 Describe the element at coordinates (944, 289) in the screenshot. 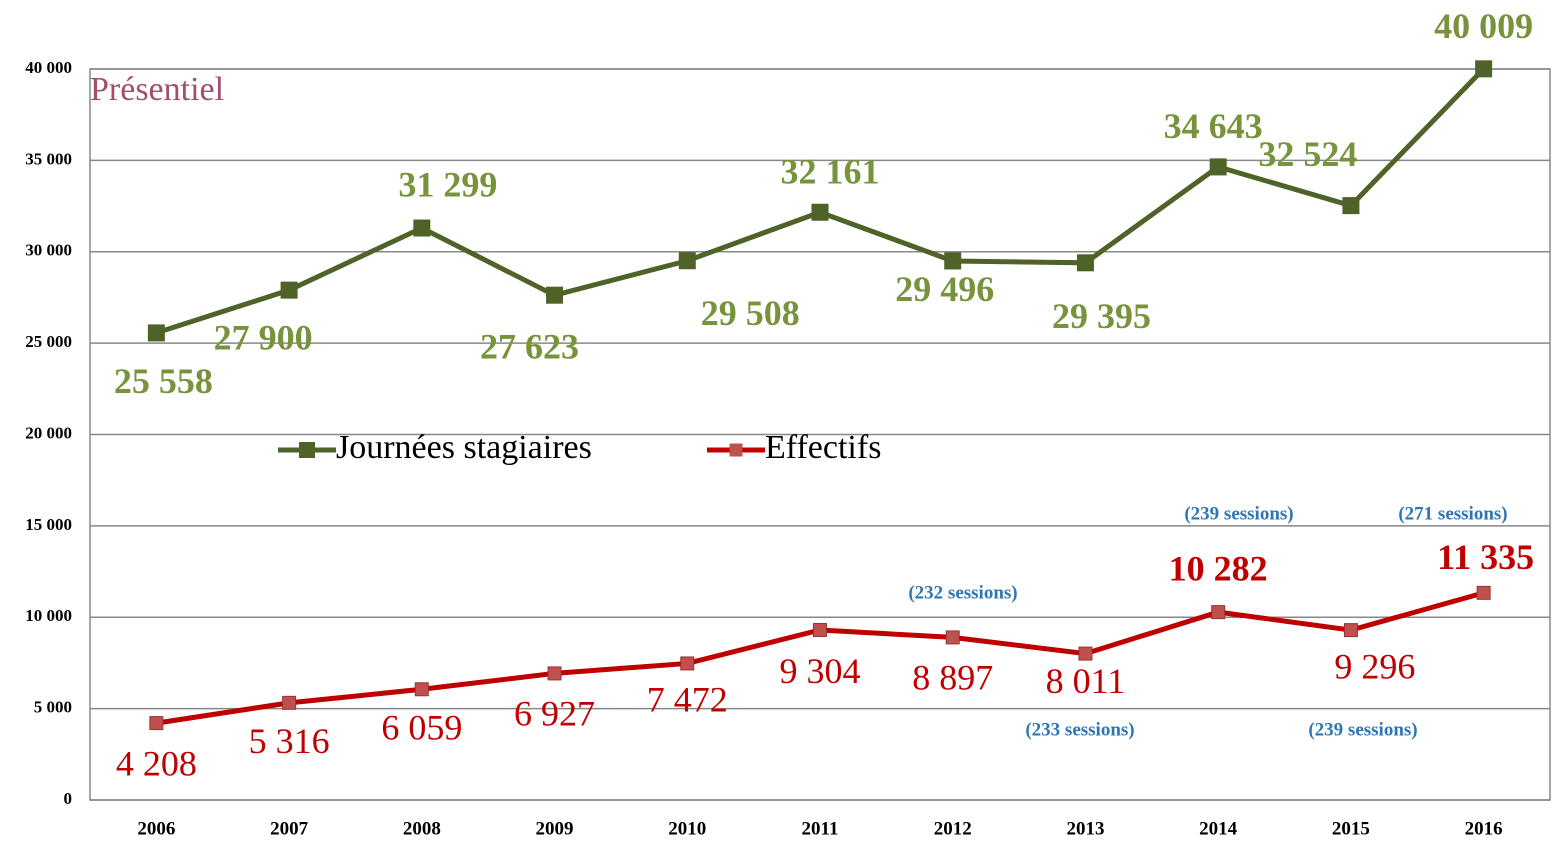

I see `data-label: 29 496` at that location.